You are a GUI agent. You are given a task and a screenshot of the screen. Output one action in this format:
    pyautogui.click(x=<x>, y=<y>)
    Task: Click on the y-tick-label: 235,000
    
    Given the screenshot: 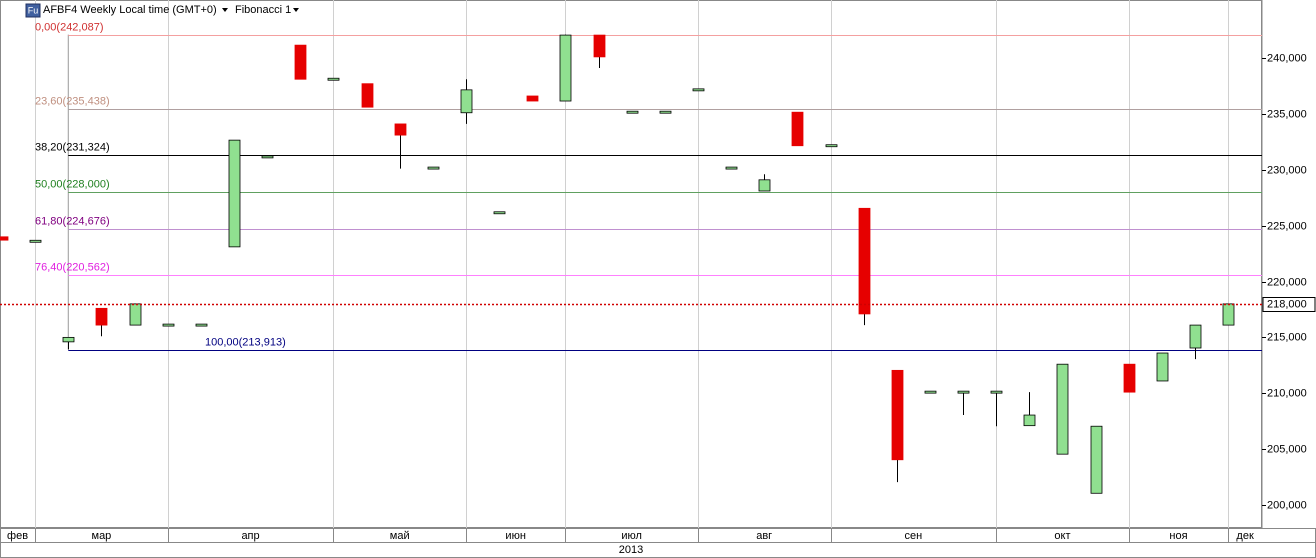 What is the action you would take?
    pyautogui.click(x=1287, y=114)
    